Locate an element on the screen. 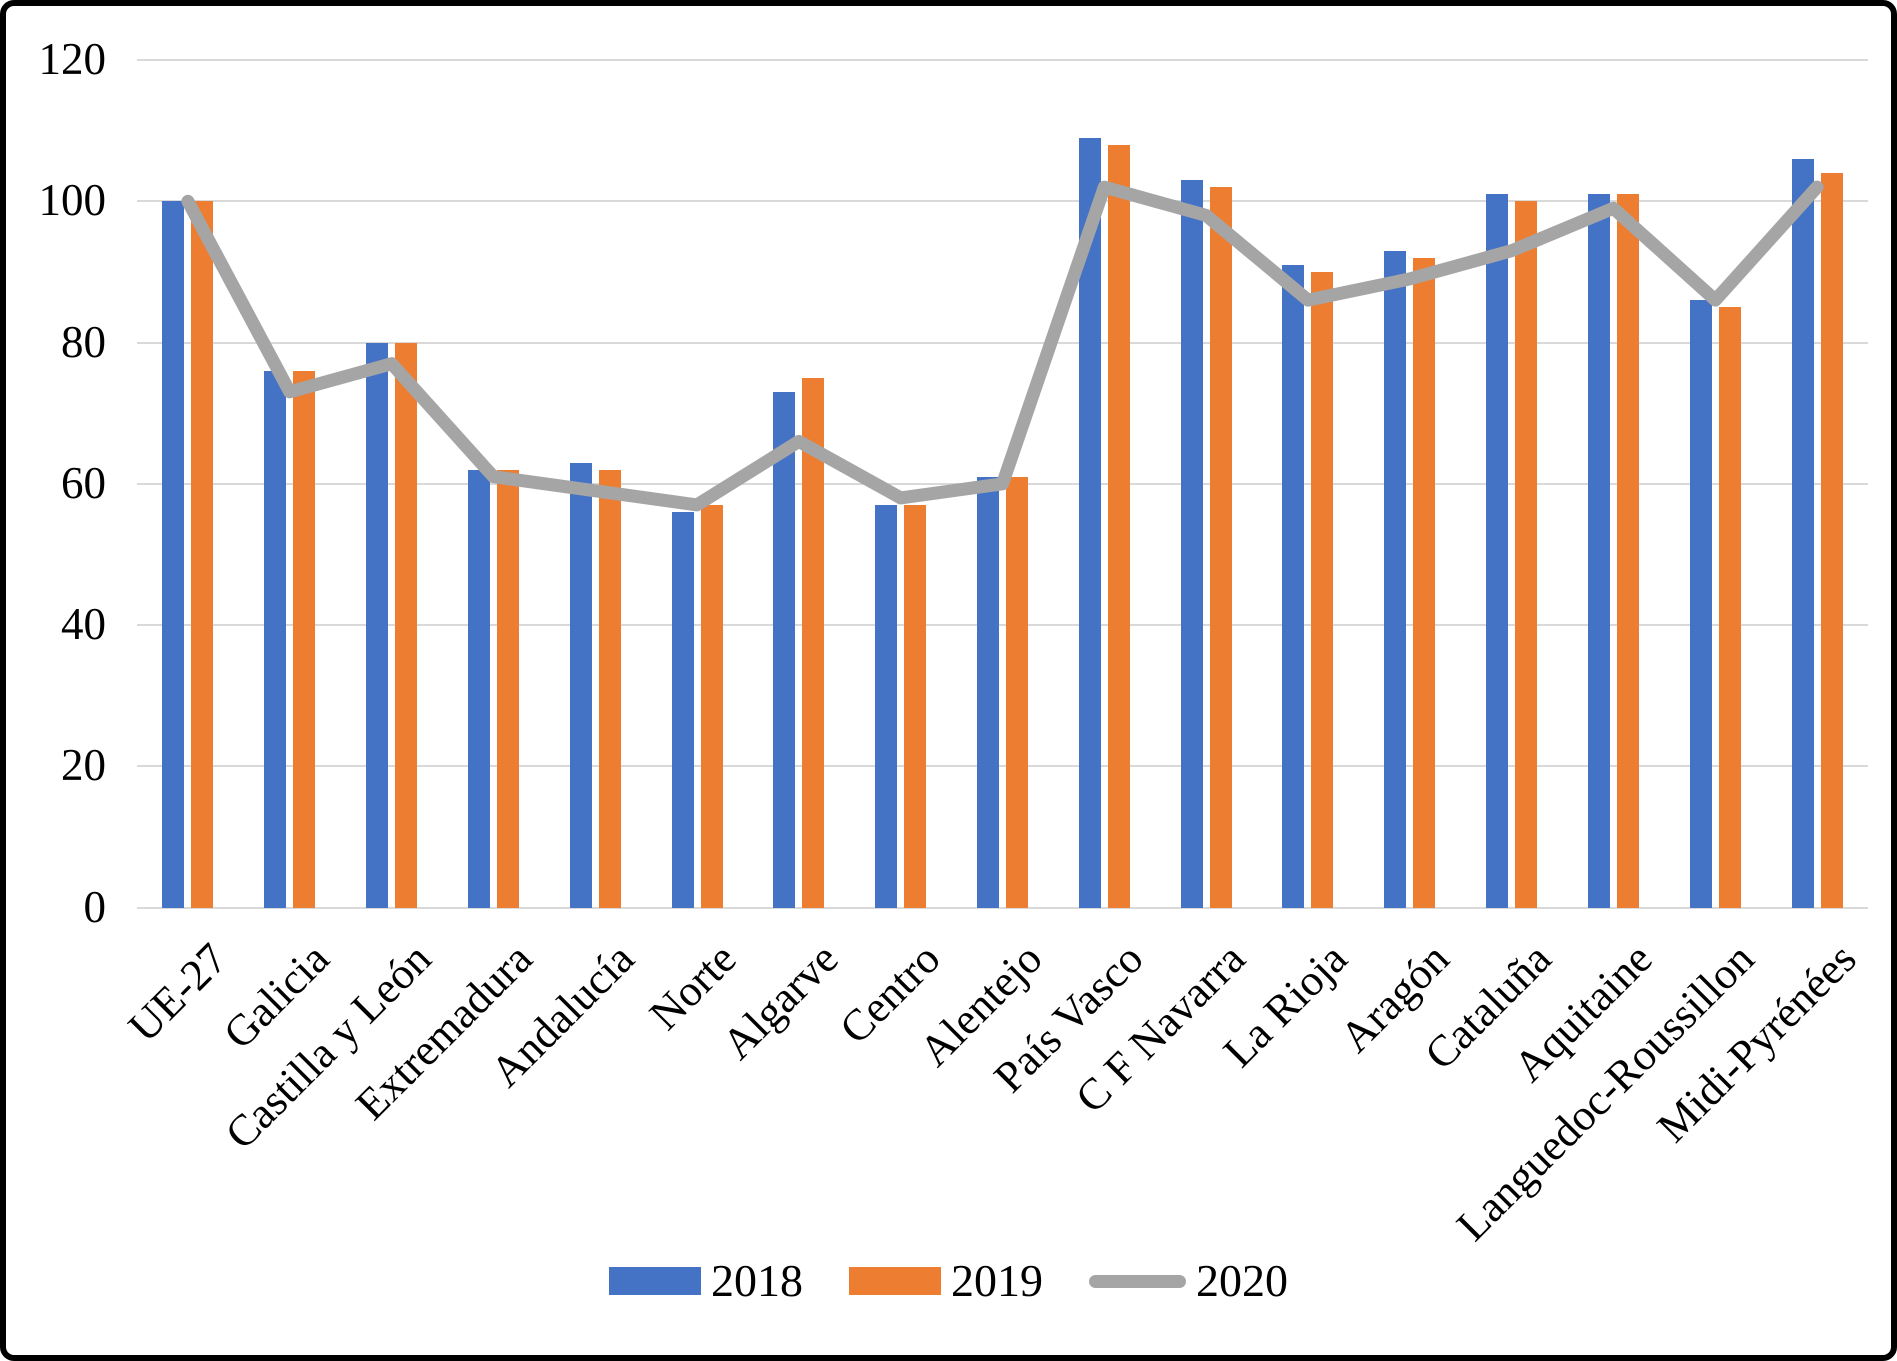 This screenshot has height=1361, width=1897. legend-swatch-2020-line is located at coordinates (1137, 1281).